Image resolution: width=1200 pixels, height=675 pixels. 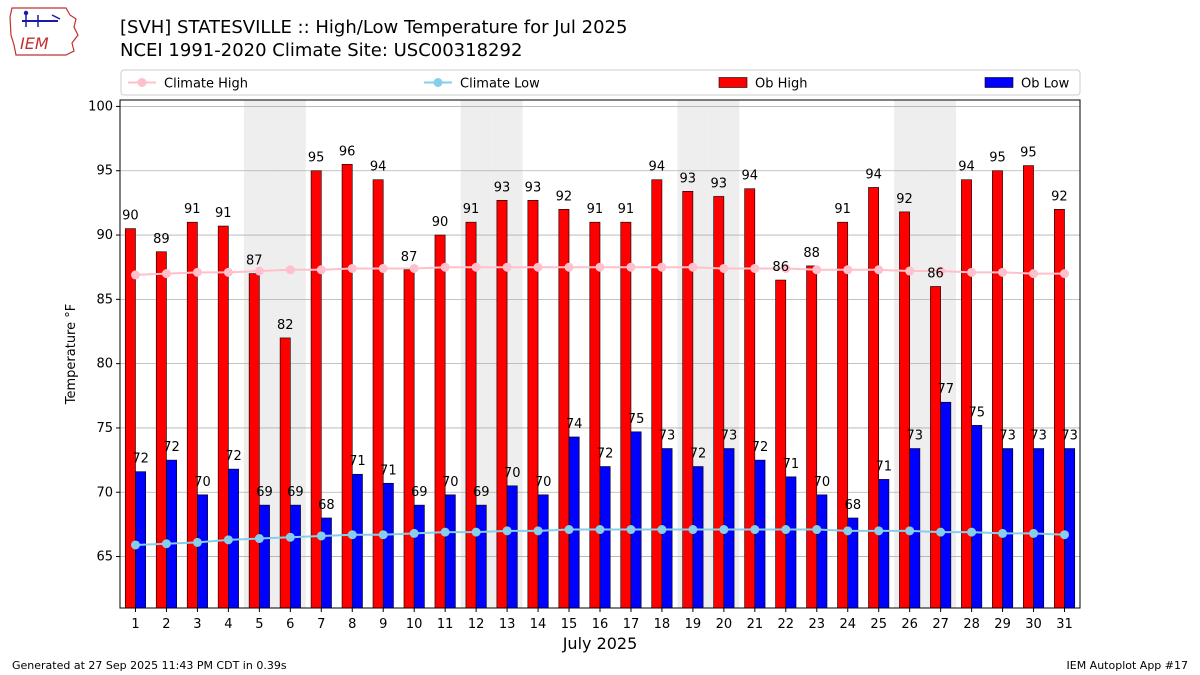 What do you see at coordinates (142, 82) in the screenshot?
I see `legend-marker` at bounding box center [142, 82].